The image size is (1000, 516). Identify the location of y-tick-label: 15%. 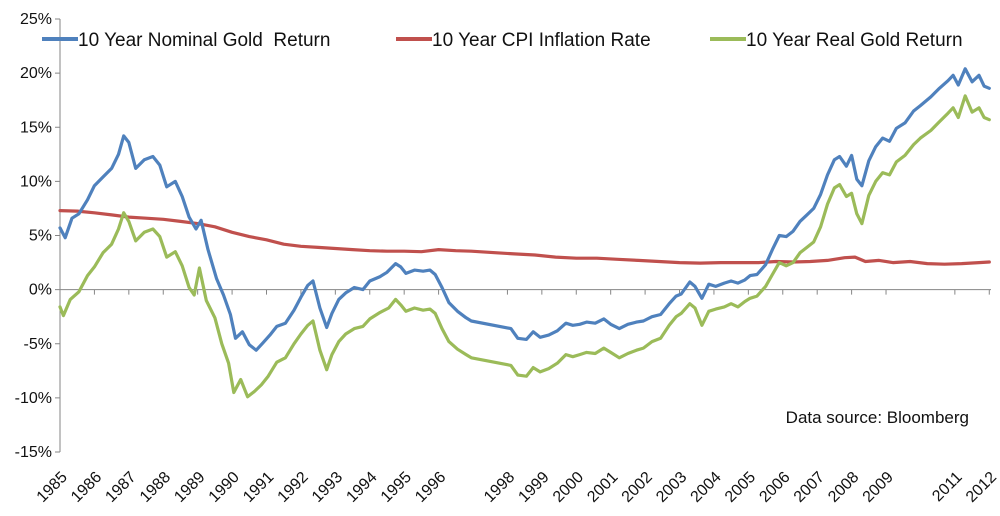
(36, 127).